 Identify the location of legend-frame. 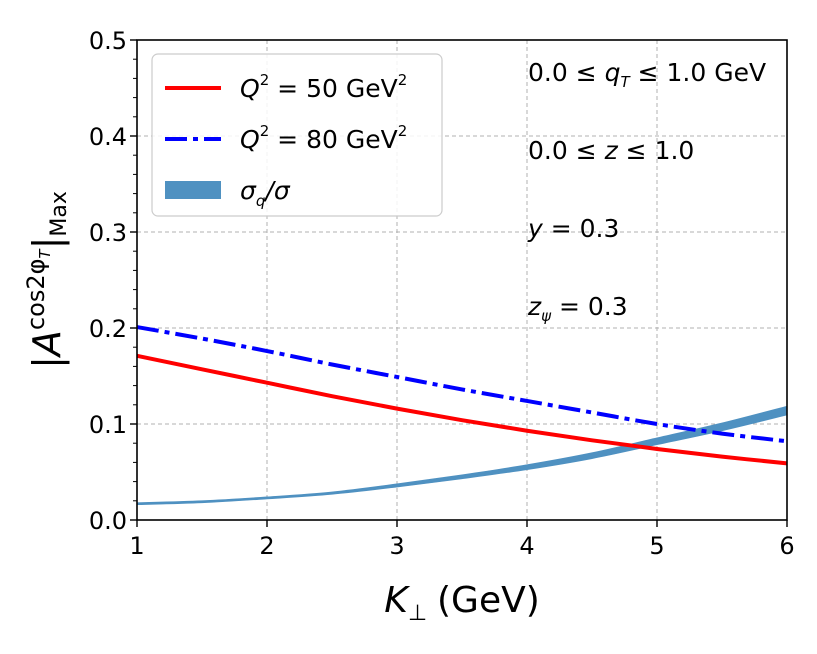
(297, 135).